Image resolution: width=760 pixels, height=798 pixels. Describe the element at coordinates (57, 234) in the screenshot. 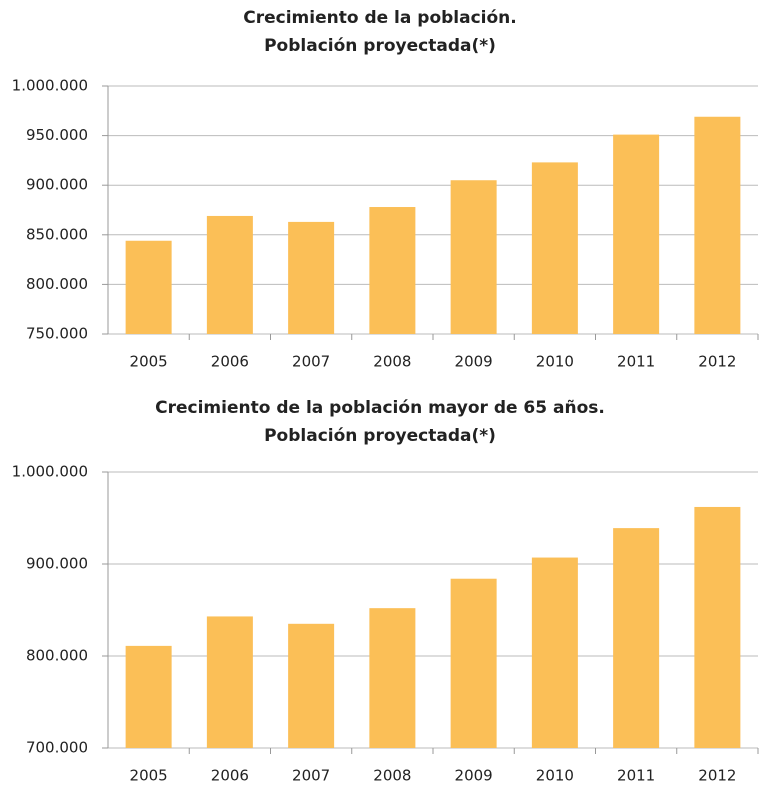

I see `y-tick-label: 850.000` at that location.